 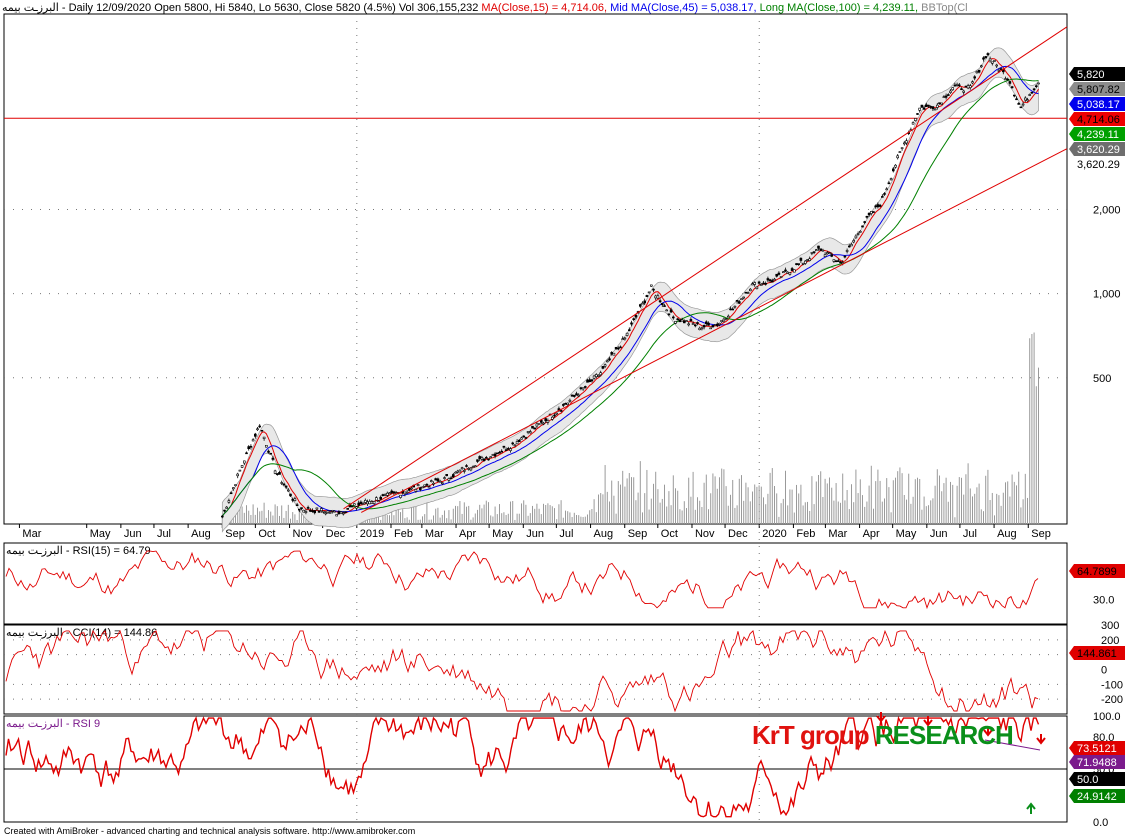 I want to click on x-tick-label: Oct, so click(x=669, y=534).